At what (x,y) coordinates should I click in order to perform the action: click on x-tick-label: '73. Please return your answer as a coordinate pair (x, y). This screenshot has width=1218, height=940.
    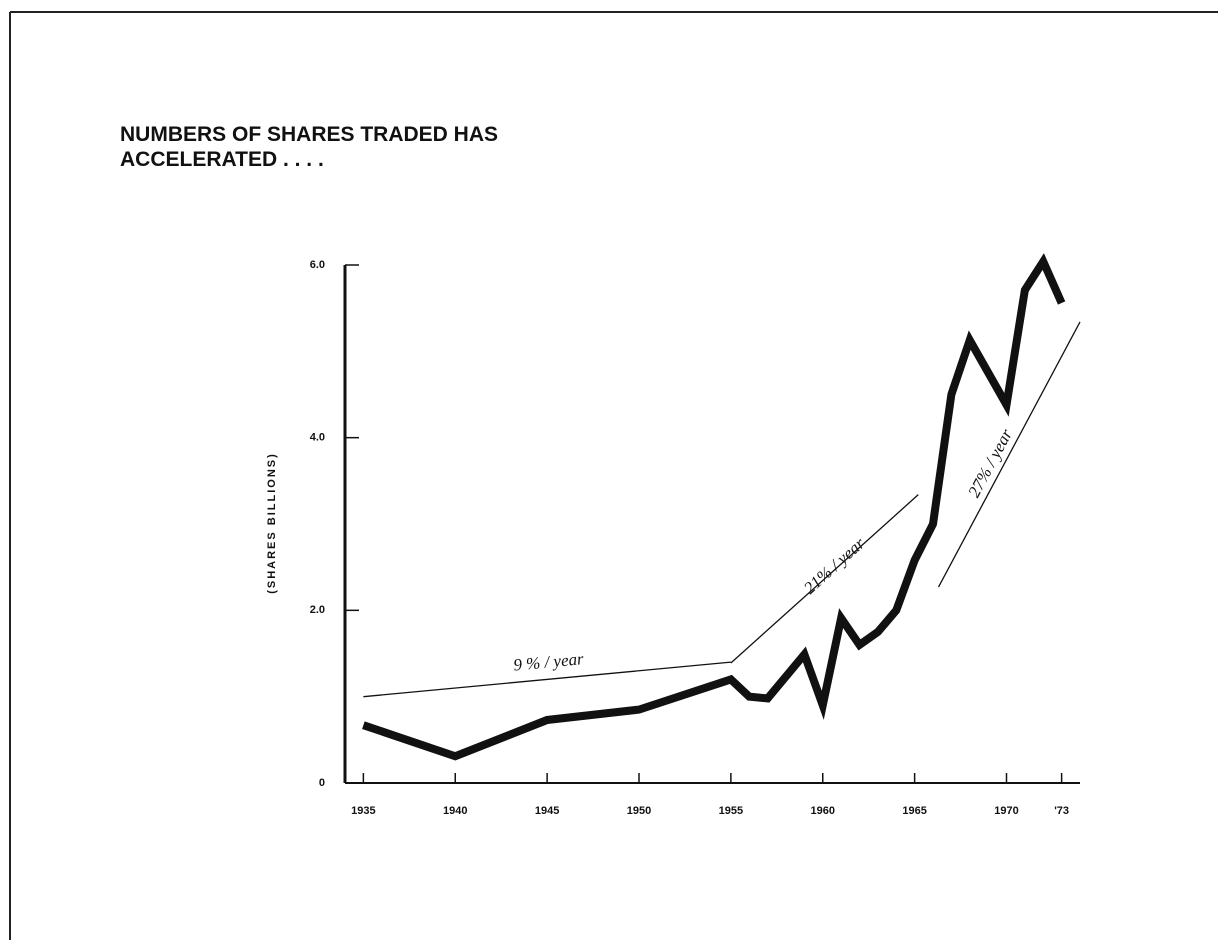
    Looking at the image, I should click on (1061, 811).